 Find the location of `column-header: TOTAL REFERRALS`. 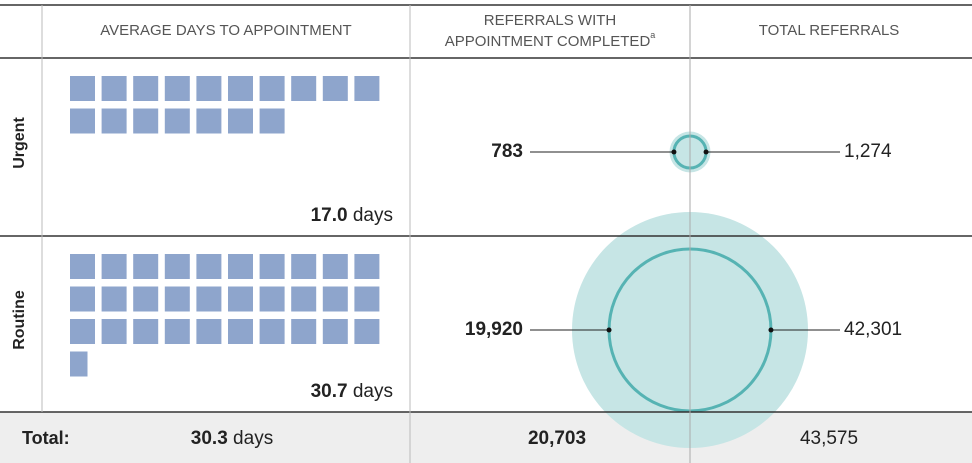

column-header: TOTAL REFERRALS is located at coordinates (829, 30).